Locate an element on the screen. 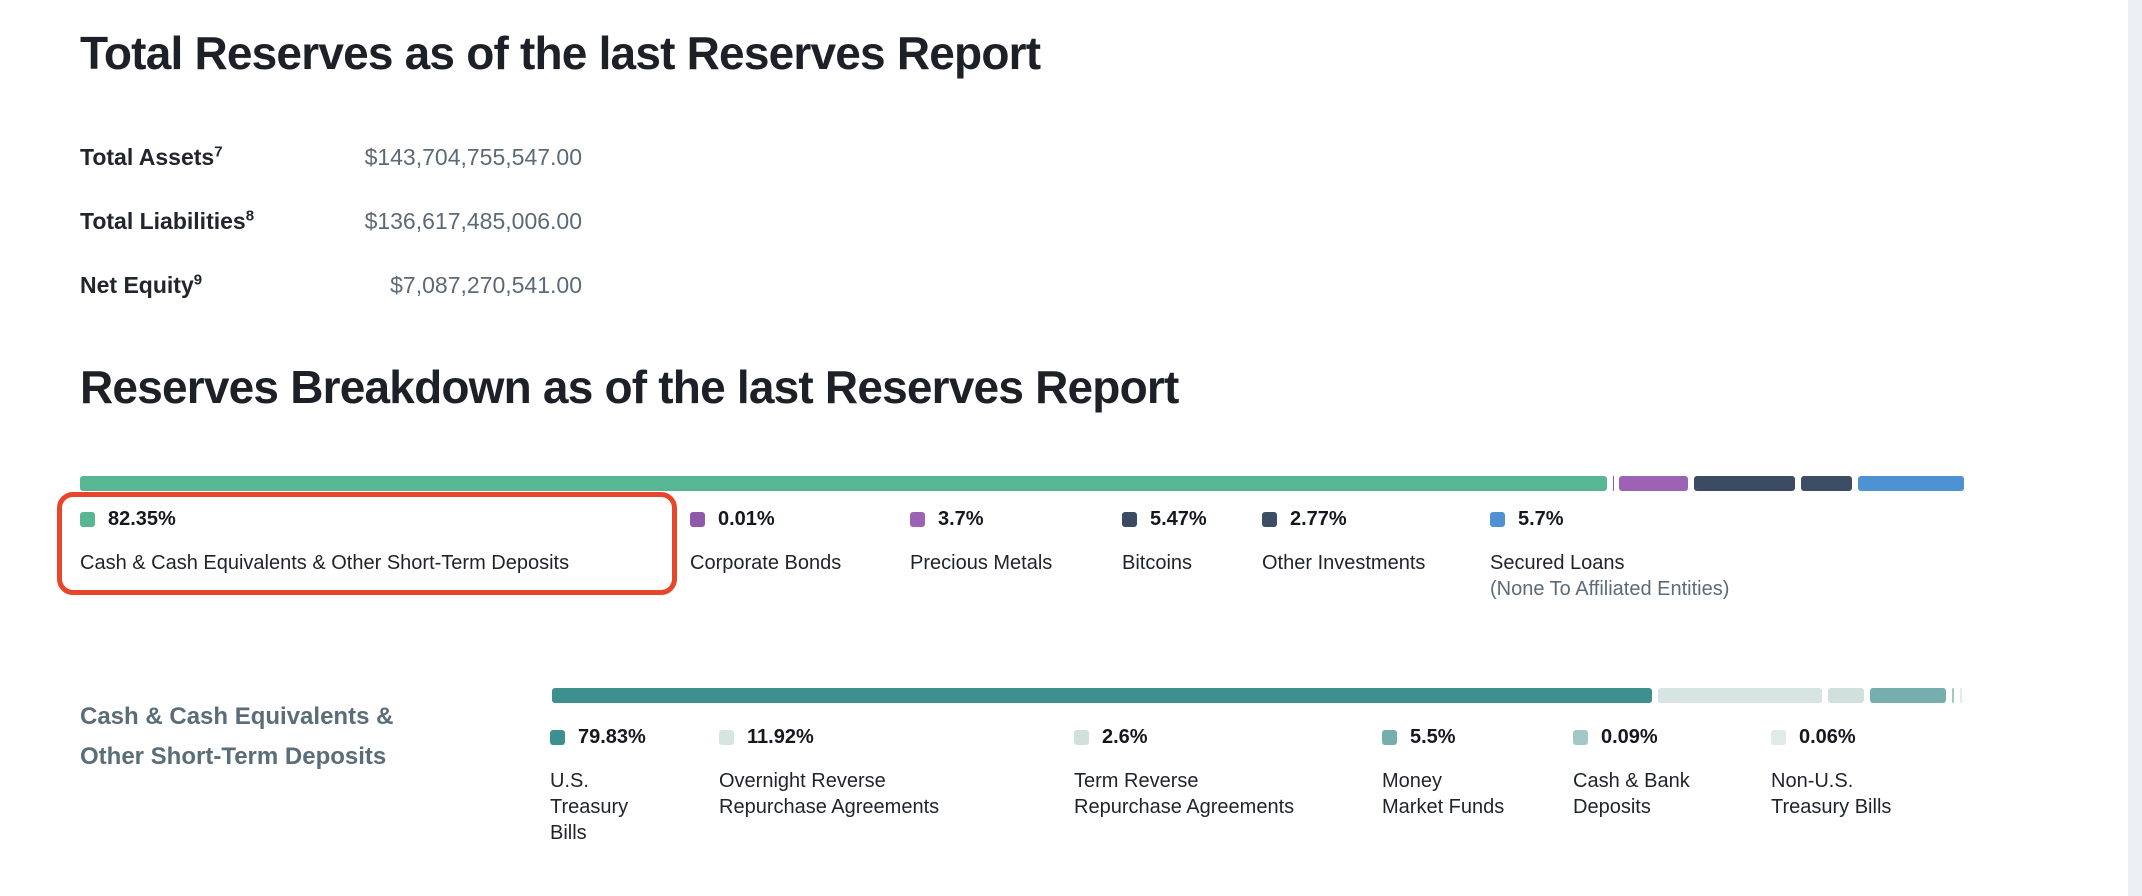  legend-percent: 82.35% is located at coordinates (142, 518).